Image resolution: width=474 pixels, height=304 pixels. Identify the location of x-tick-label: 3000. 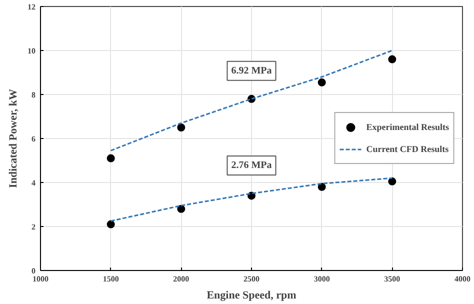
(322, 279).